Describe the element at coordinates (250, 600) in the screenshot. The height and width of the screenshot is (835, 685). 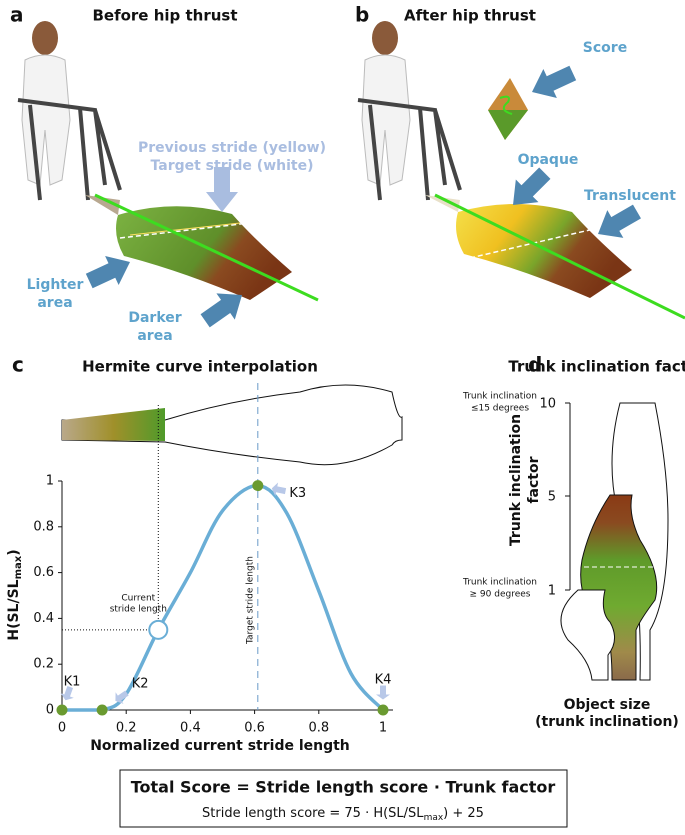
I see `annotation: Target stride length` at that location.